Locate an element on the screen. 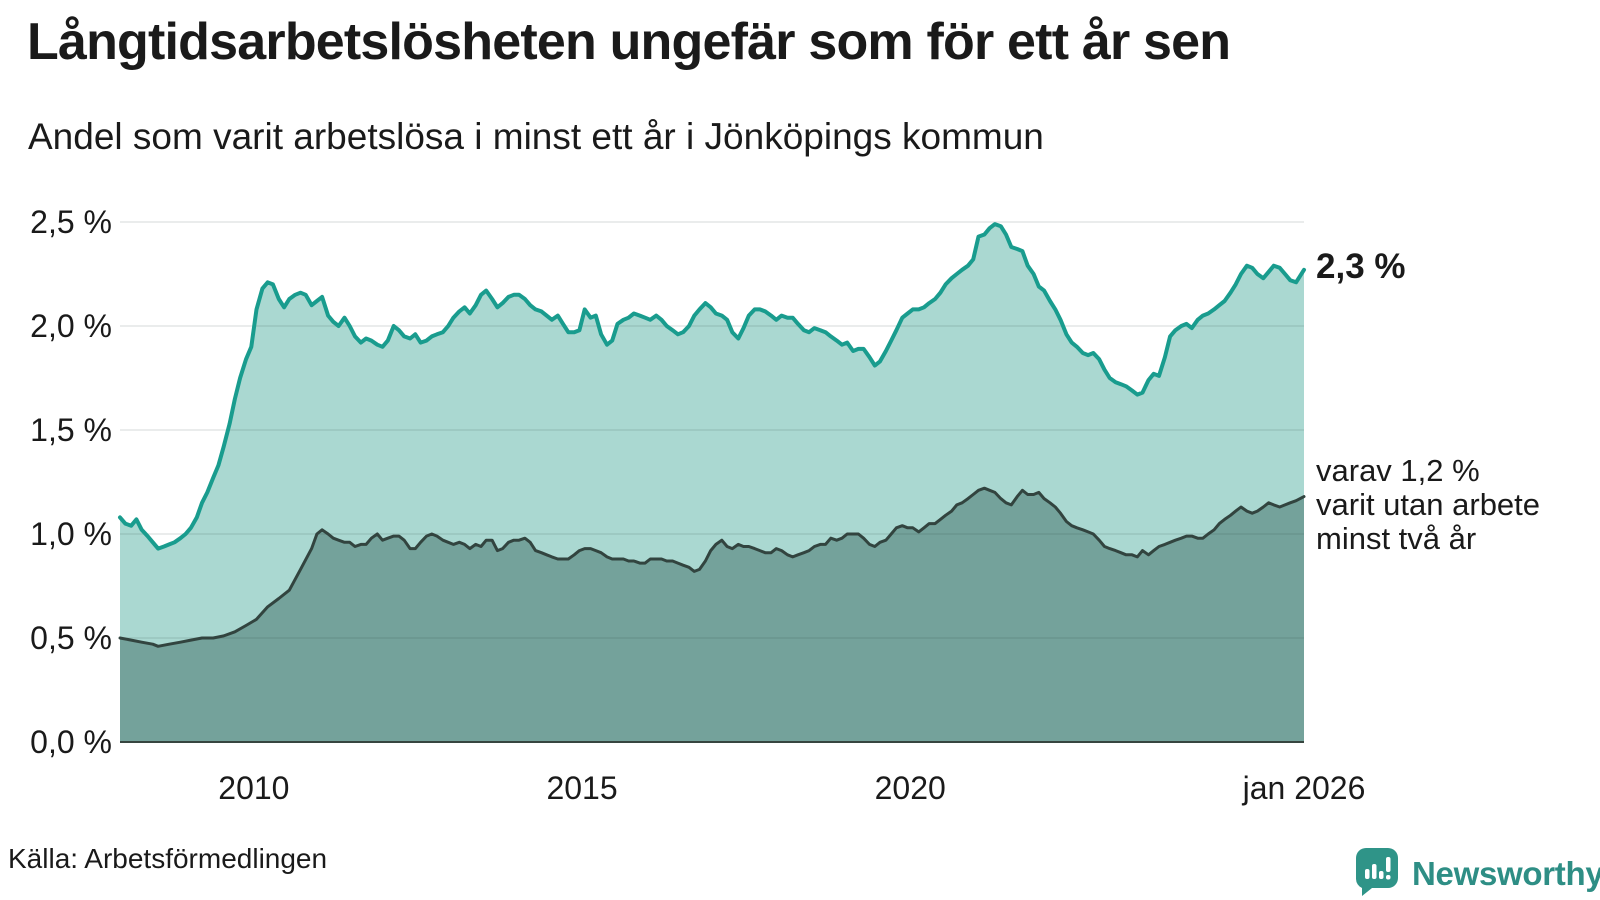 This screenshot has width=1600, height=900. y-tick-label: 1,5 % is located at coordinates (71, 430).